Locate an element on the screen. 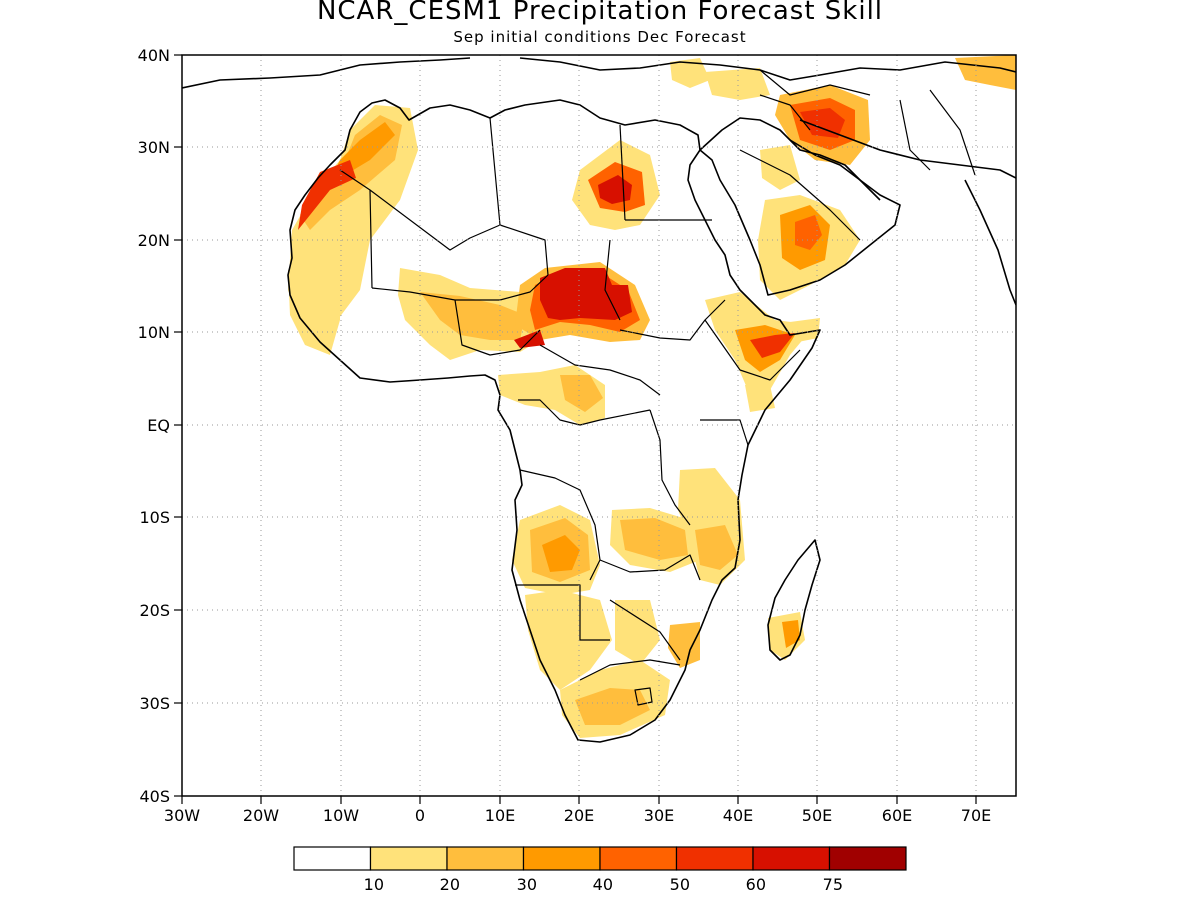 The image size is (1200, 900). colorbar-label: 60 is located at coordinates (756, 884).